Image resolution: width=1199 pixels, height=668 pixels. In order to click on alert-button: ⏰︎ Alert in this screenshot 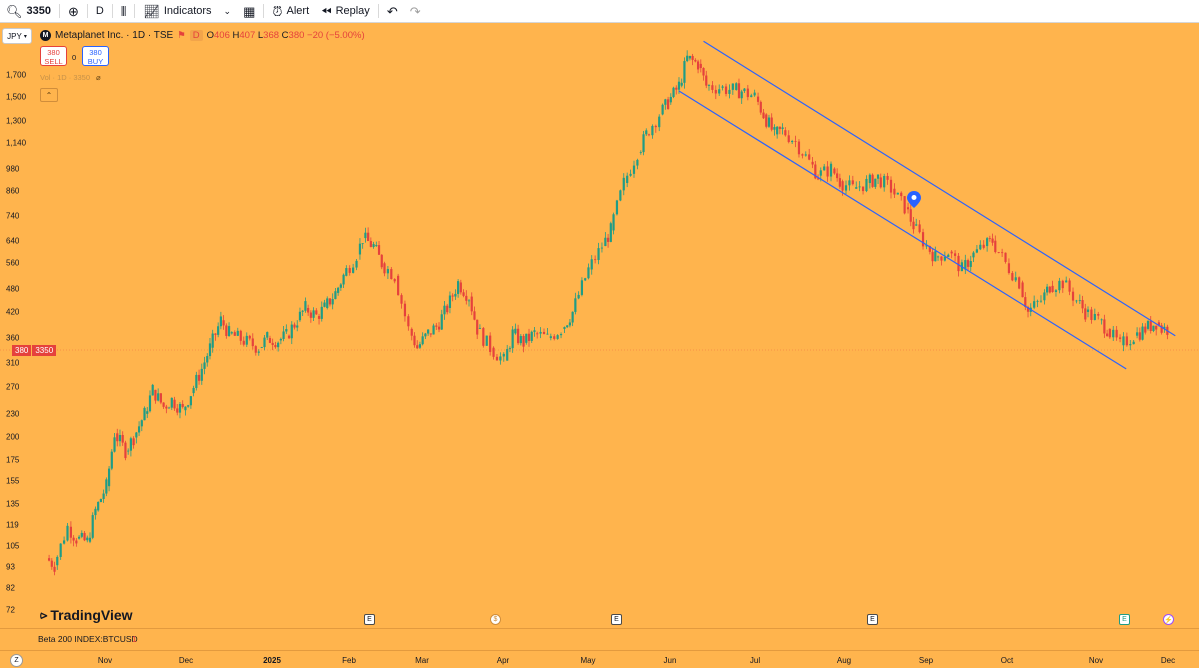, I will do `click(290, 11)`.